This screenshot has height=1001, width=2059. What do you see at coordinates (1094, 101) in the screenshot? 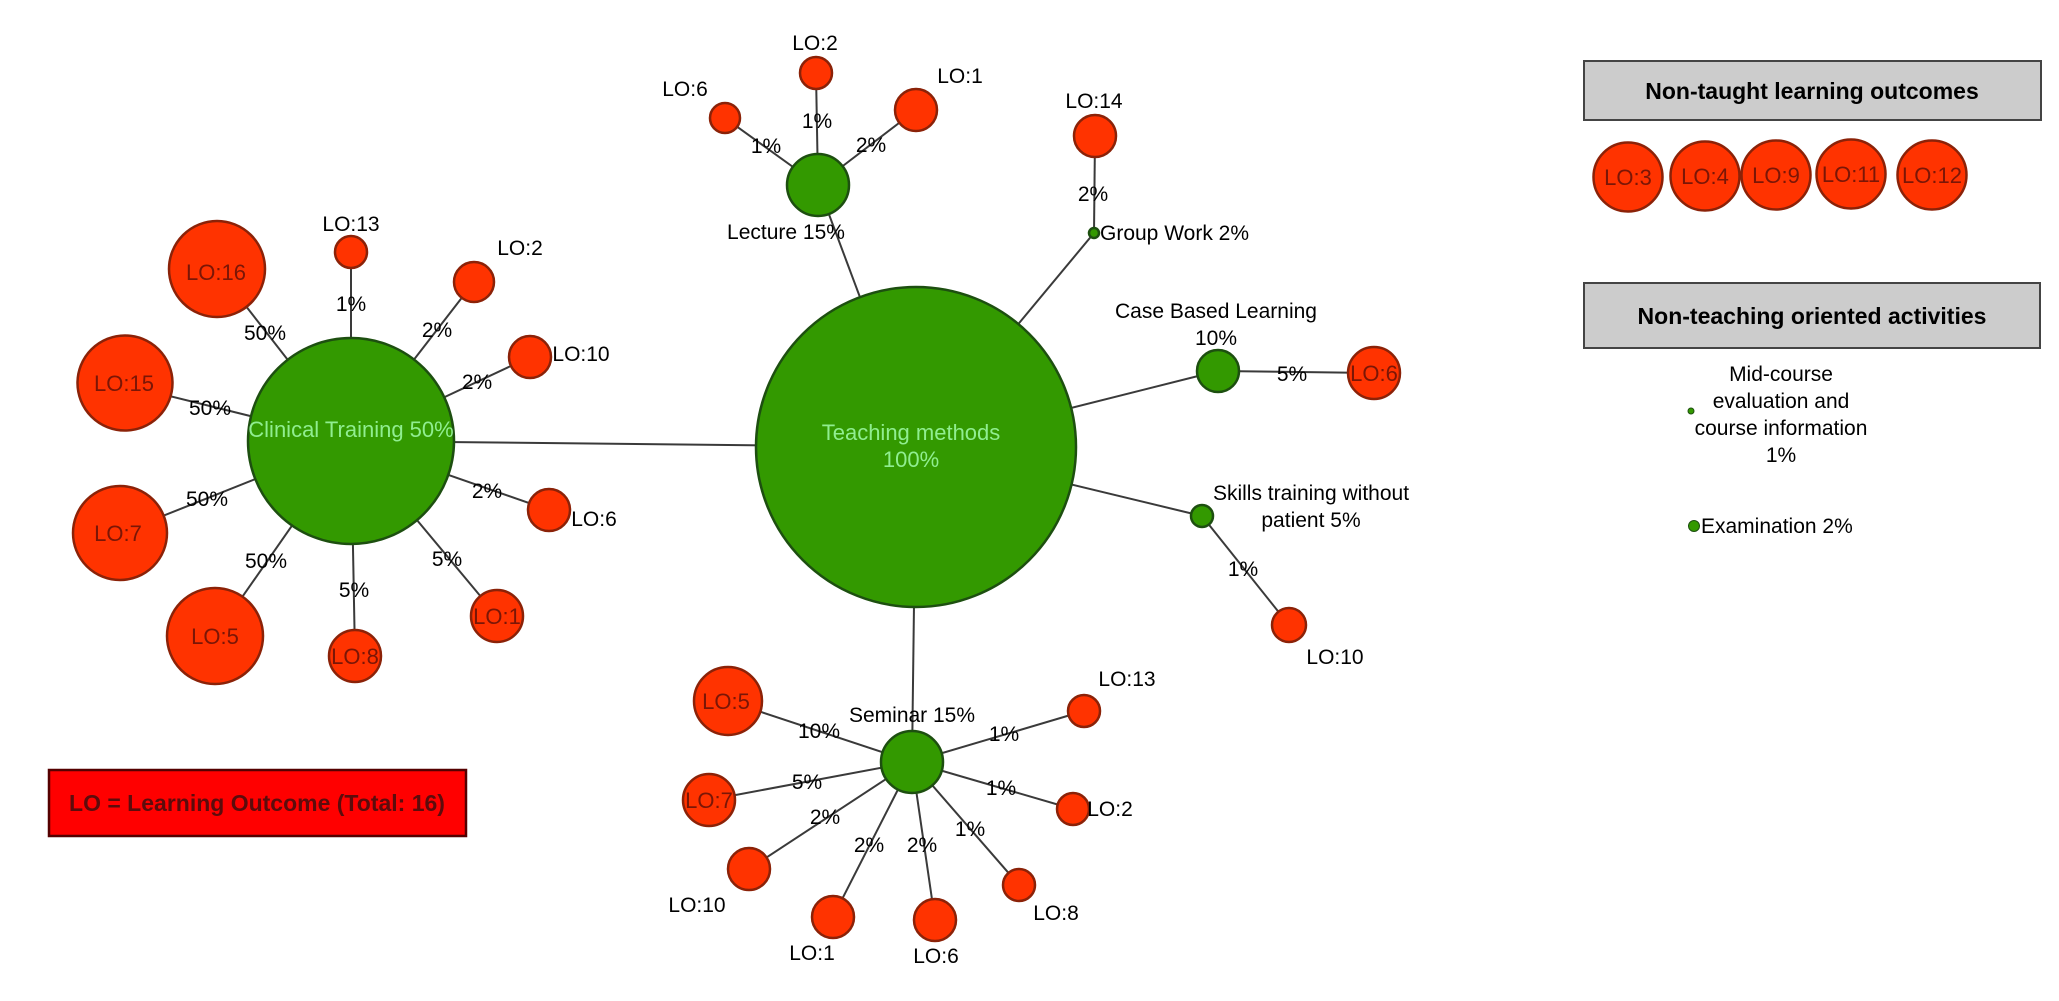
I see `svg-text: LO:14` at bounding box center [1094, 101].